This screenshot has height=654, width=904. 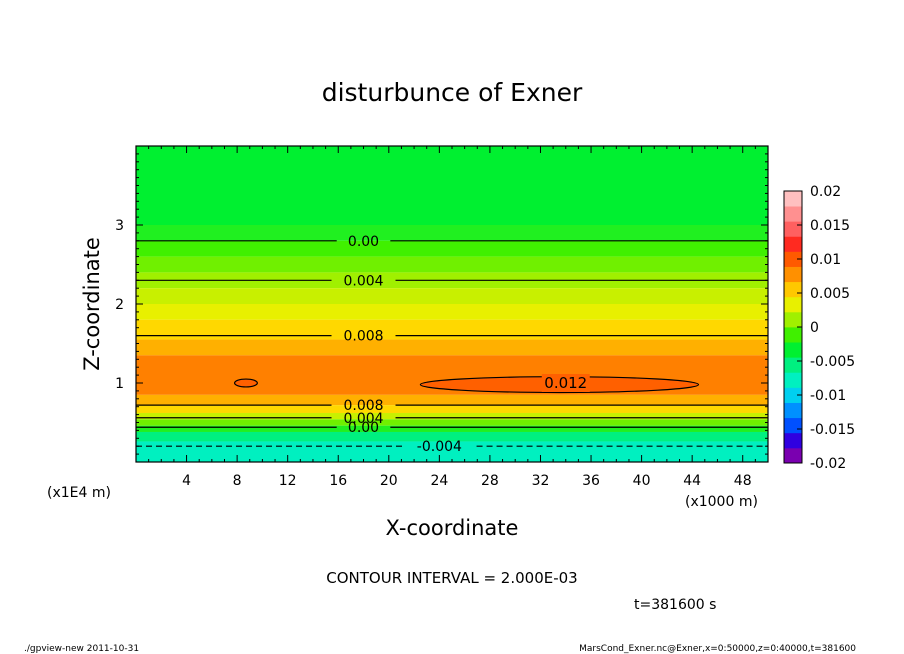 I want to click on closed-contour-label-0: 0.012, so click(x=565, y=383).